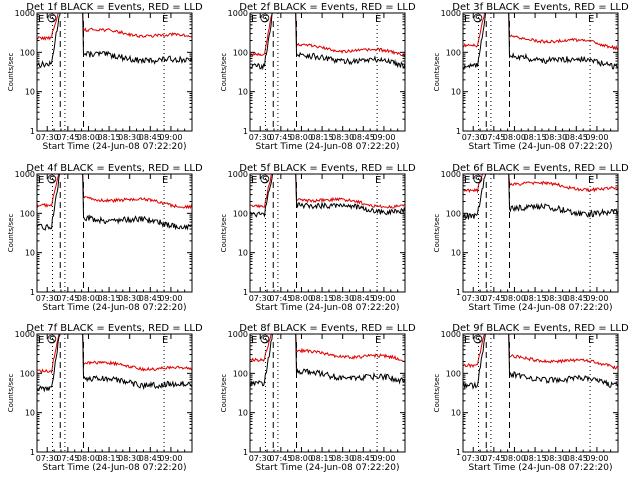 Image resolution: width=640 pixels, height=480 pixels. I want to click on panel-title: Det 6f BLACK = Events, RED = LLD, so click(540, 168).